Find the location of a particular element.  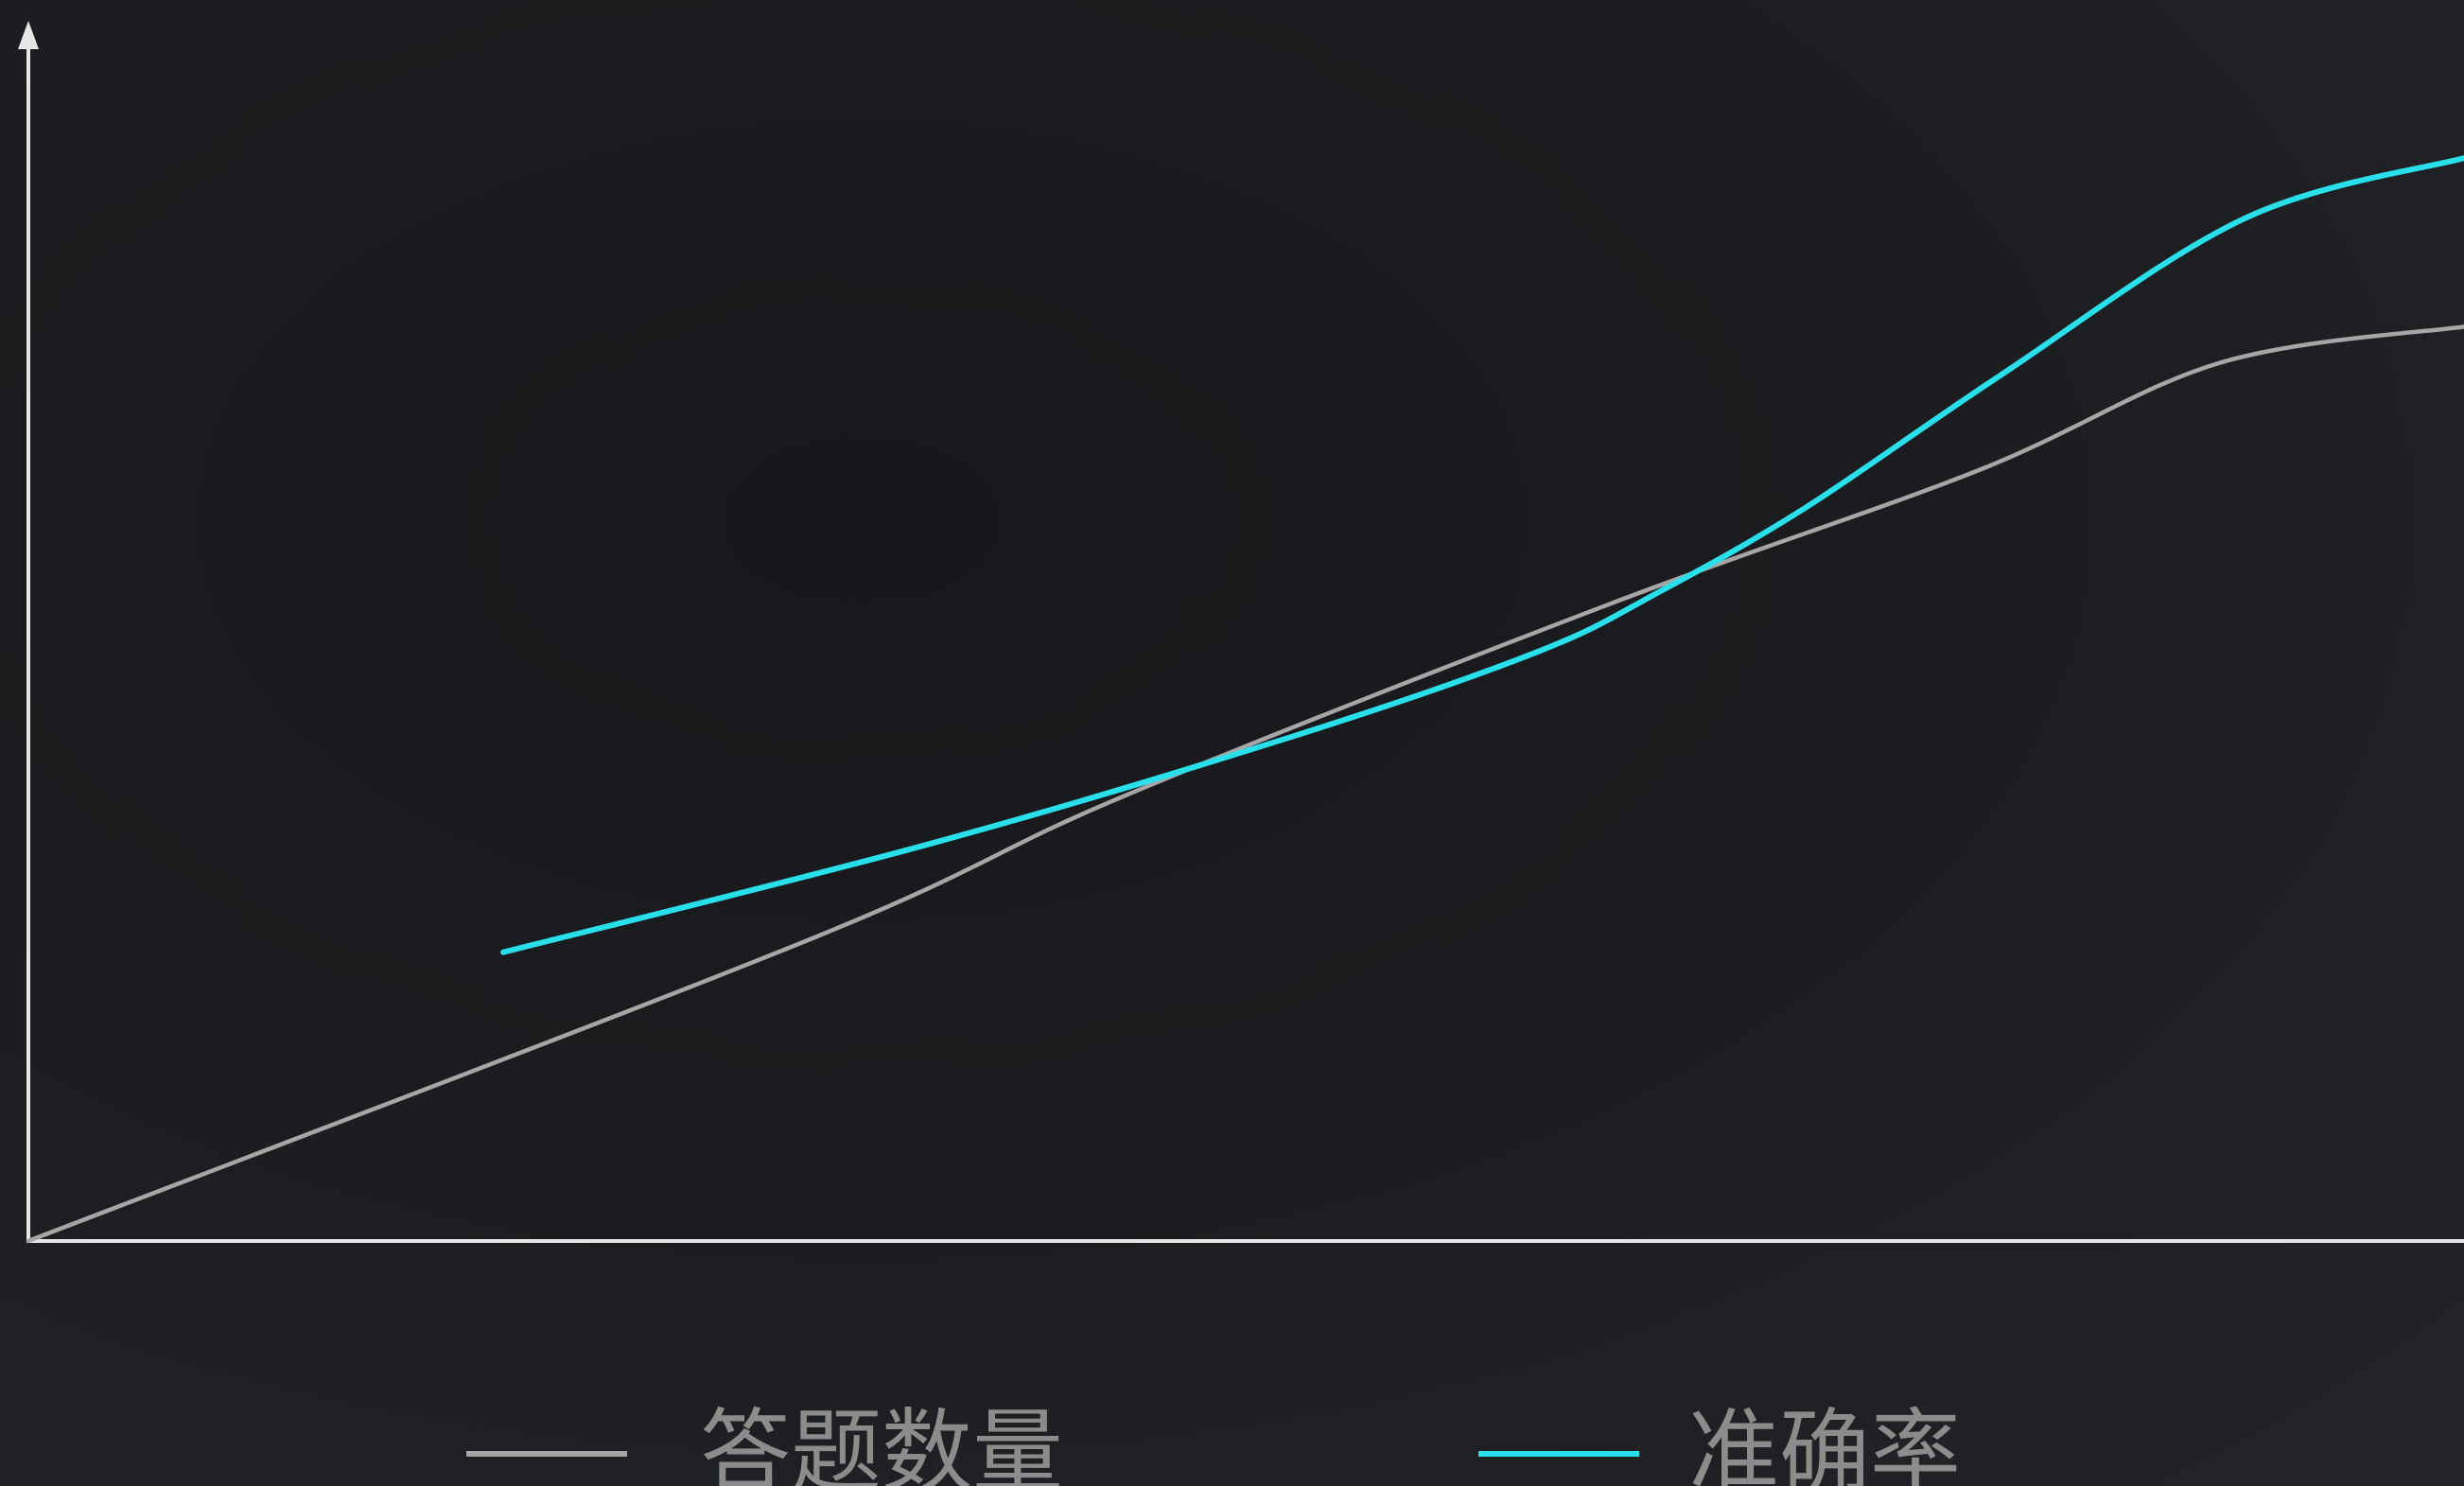

y-axis-arrow is located at coordinates (28, 35).